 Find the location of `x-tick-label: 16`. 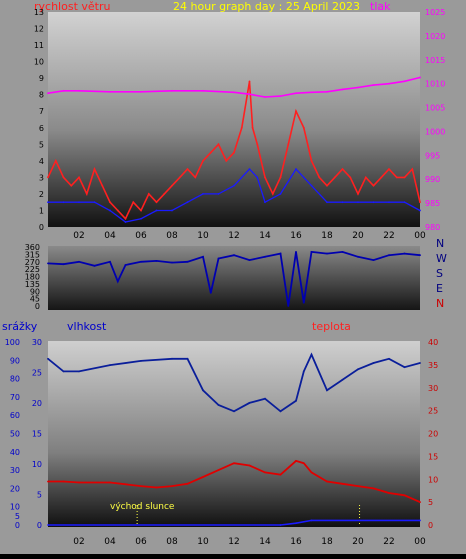

x-tick-label: 16 is located at coordinates (296, 542).